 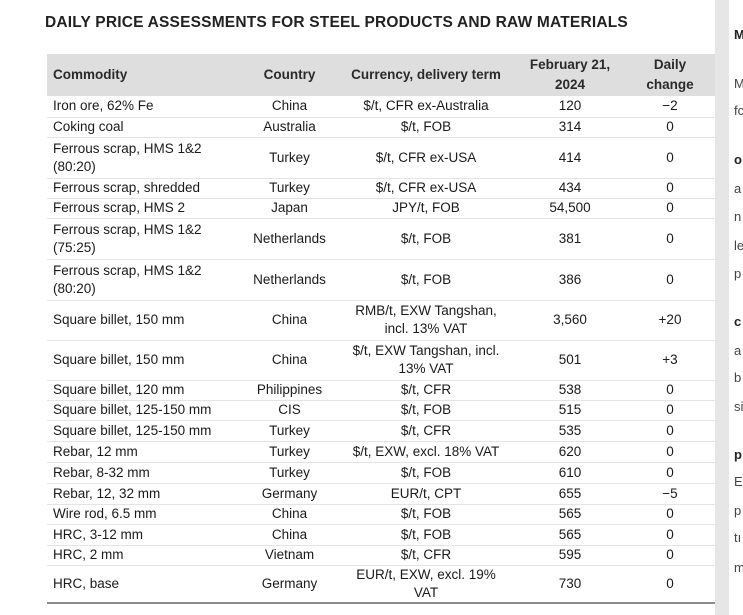 What do you see at coordinates (289, 208) in the screenshot?
I see `country-cell: Japan` at bounding box center [289, 208].